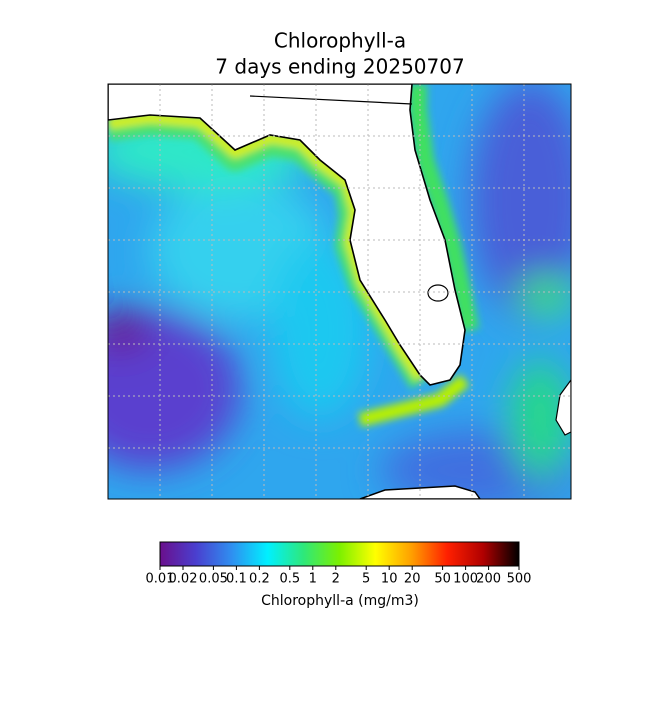  What do you see at coordinates (213, 579) in the screenshot?
I see `colorbar-tick-label: 0.05` at bounding box center [213, 579].